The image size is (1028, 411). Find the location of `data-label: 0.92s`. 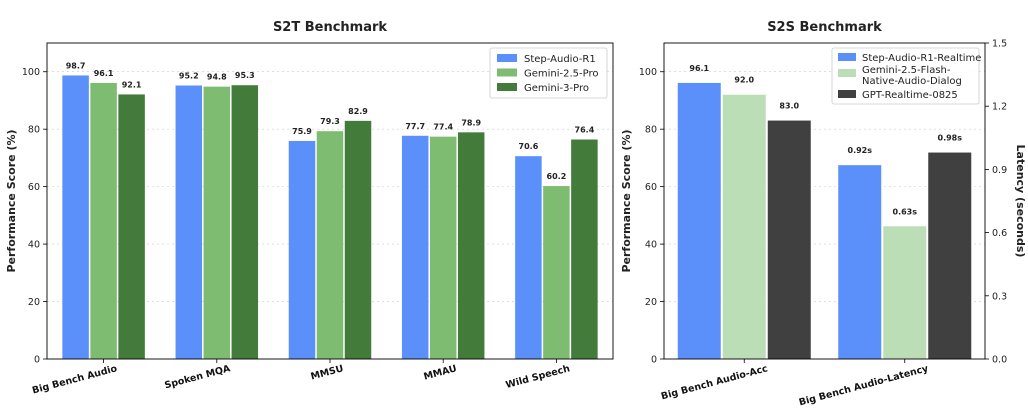

data-label: 0.92s is located at coordinates (860, 150).